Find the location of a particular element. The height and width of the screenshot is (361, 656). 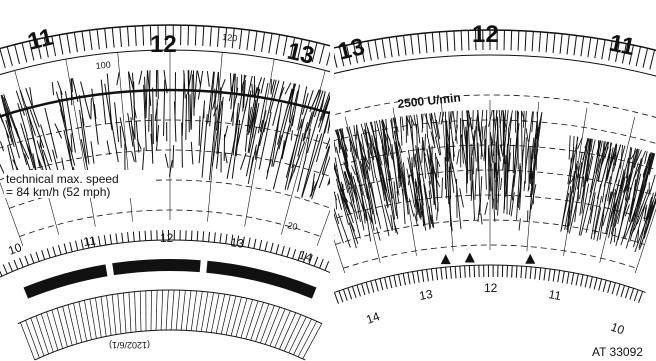

rpm-label: 2500 U/min is located at coordinates (429, 100).